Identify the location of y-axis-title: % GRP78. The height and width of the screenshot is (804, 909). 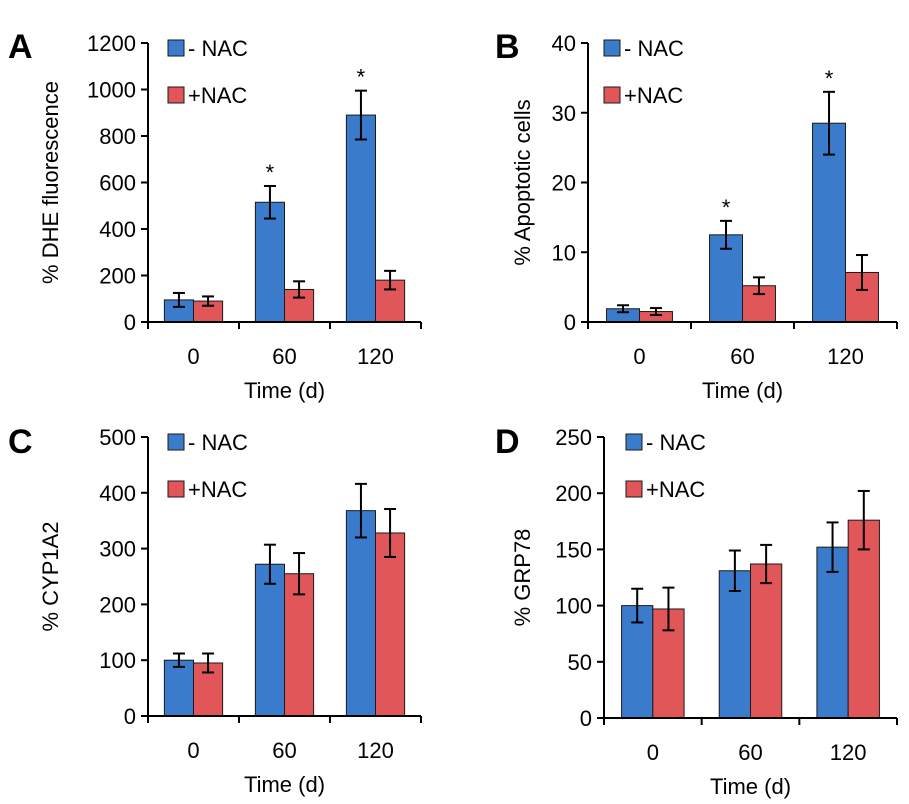
(522, 578).